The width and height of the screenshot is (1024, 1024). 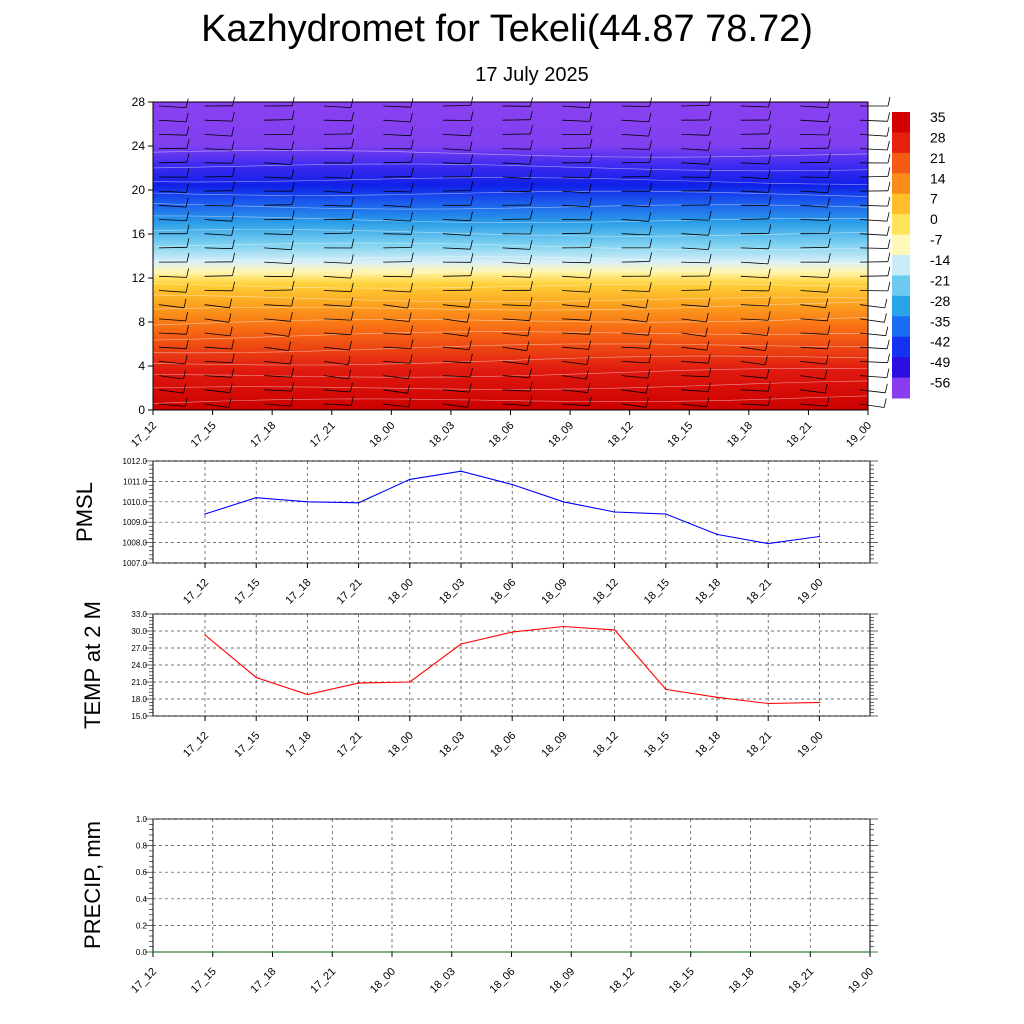 What do you see at coordinates (135, 563) in the screenshot?
I see `y-tick-label: 1007.0` at bounding box center [135, 563].